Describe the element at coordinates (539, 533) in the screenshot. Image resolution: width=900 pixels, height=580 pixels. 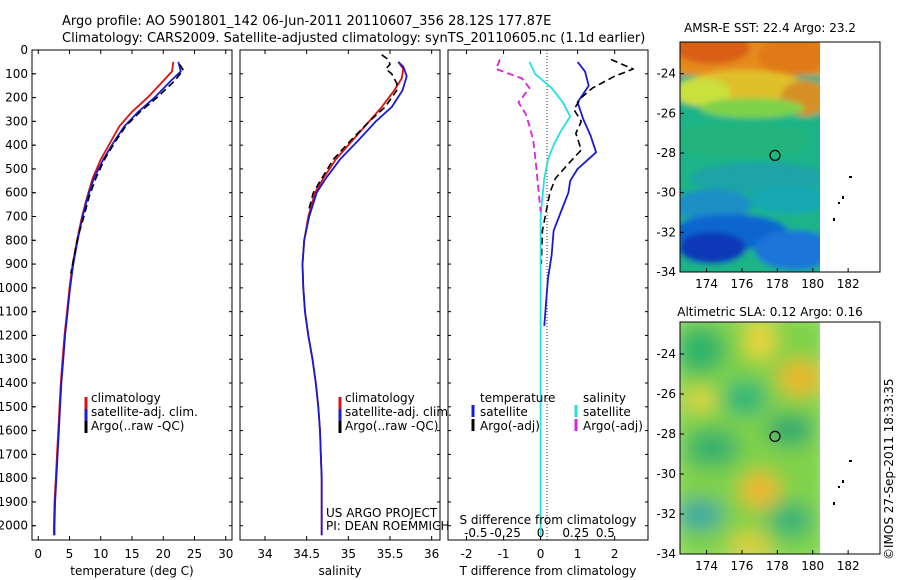
I see `s-difference-x-axis: -0.5 -0.25 0 0.25 0.5` at that location.